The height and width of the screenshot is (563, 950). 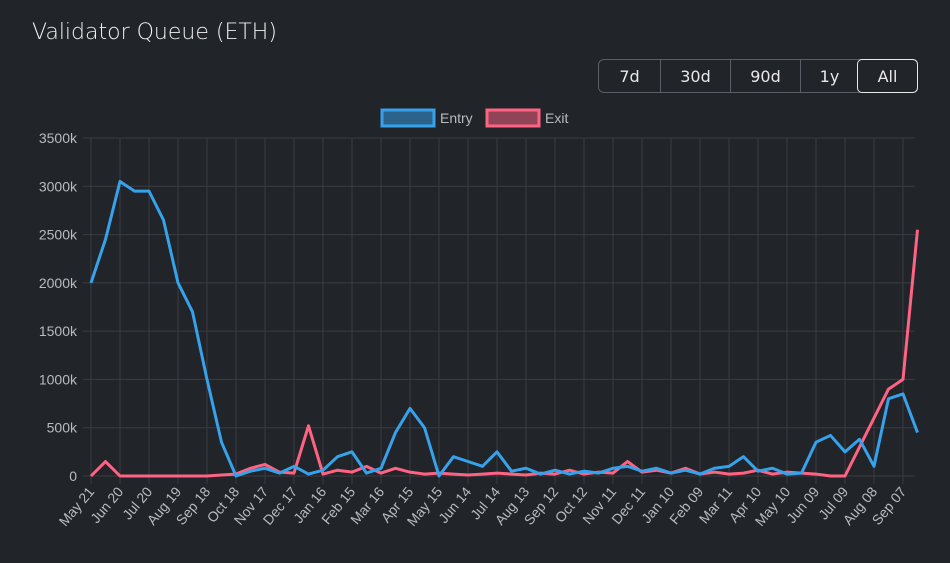 What do you see at coordinates (62, 428) in the screenshot?
I see `y-tick-label: 500k` at bounding box center [62, 428].